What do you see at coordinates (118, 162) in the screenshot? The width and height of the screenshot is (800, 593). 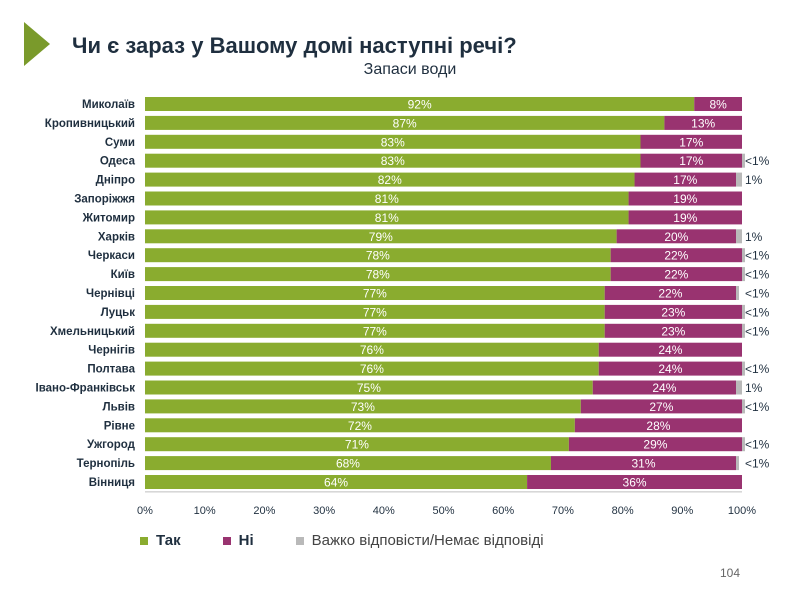 I see `category-label: Одеса` at bounding box center [118, 162].